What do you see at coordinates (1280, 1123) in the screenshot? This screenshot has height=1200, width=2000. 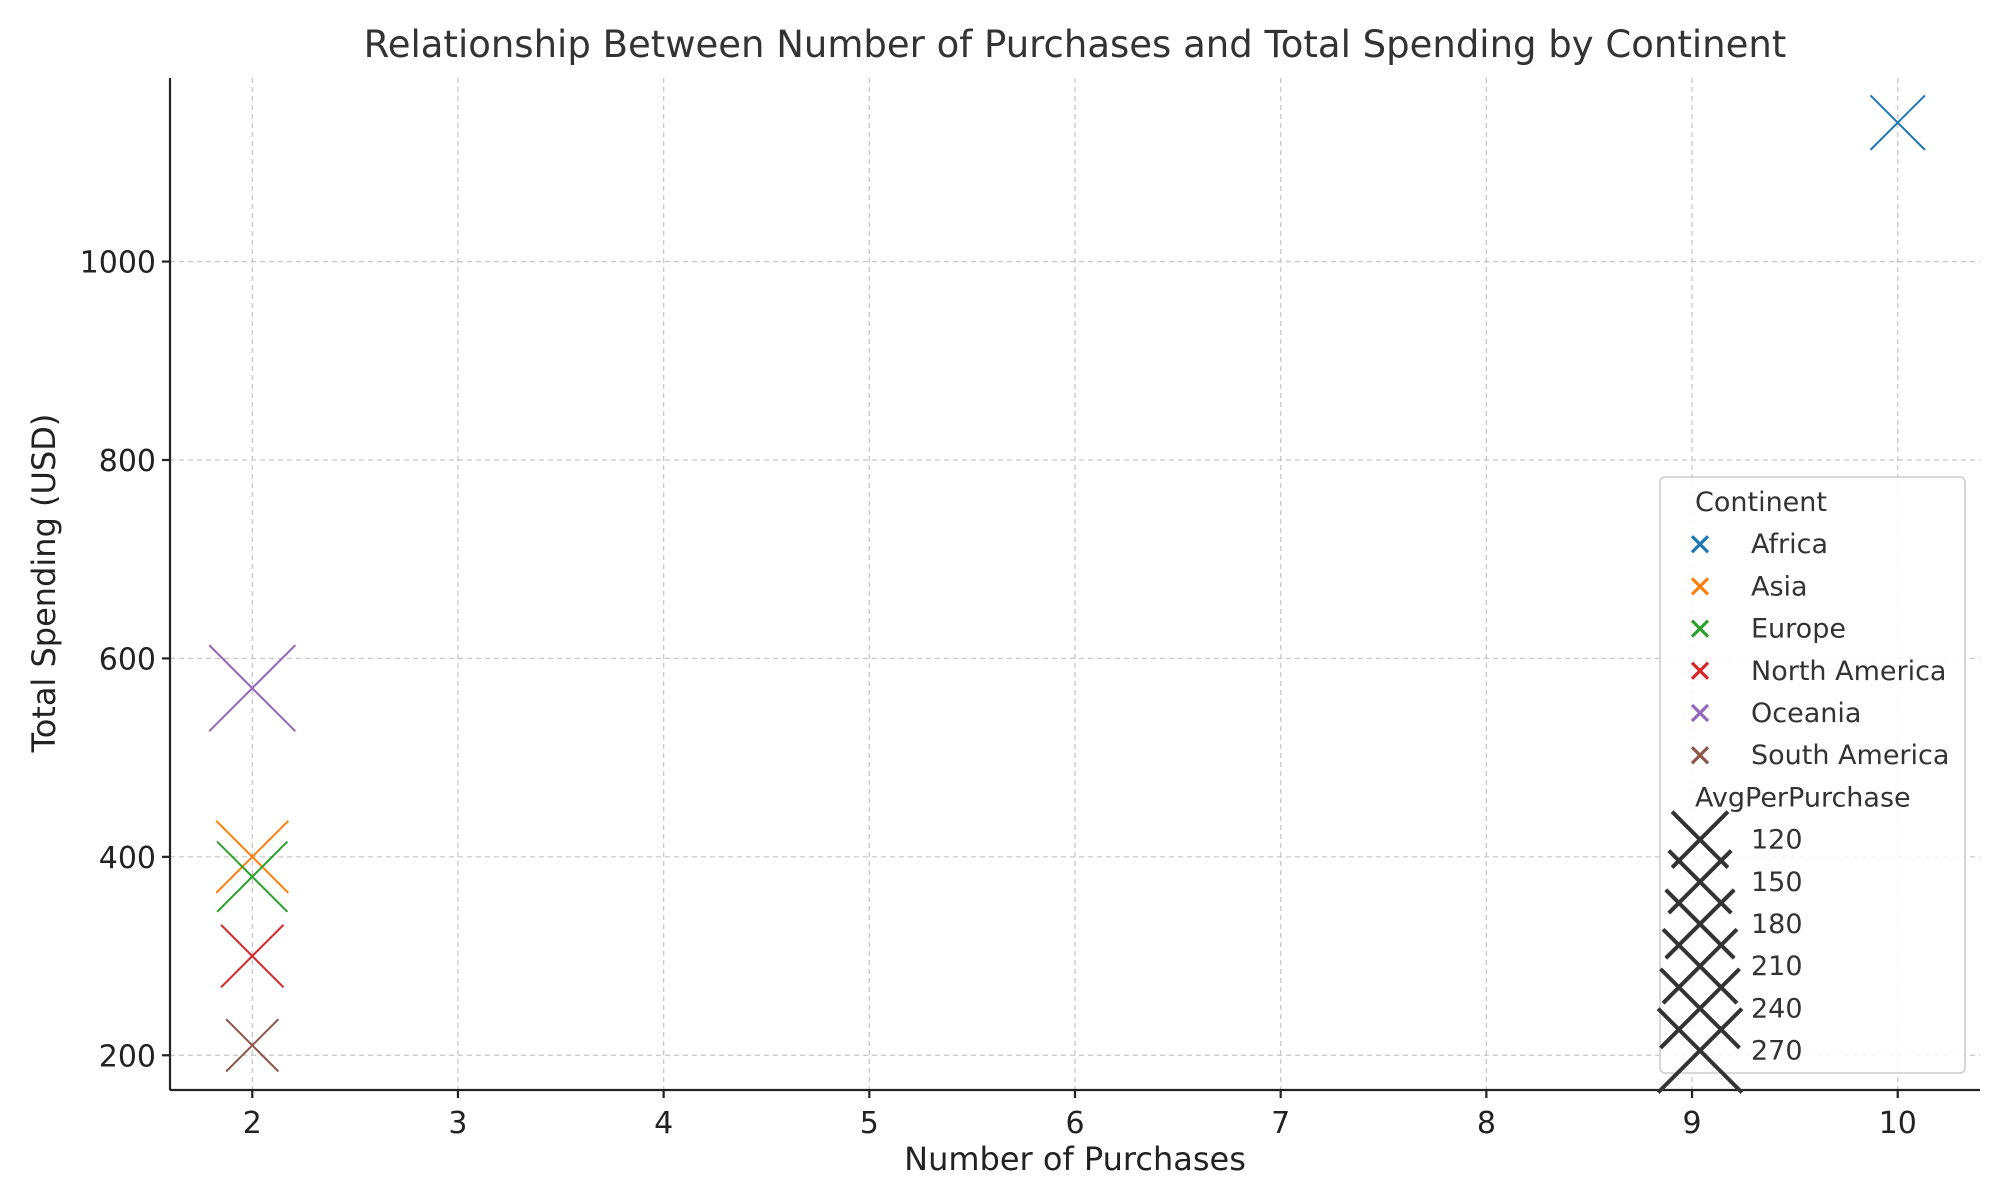 I see `x-tick-label-7: 7` at bounding box center [1280, 1123].